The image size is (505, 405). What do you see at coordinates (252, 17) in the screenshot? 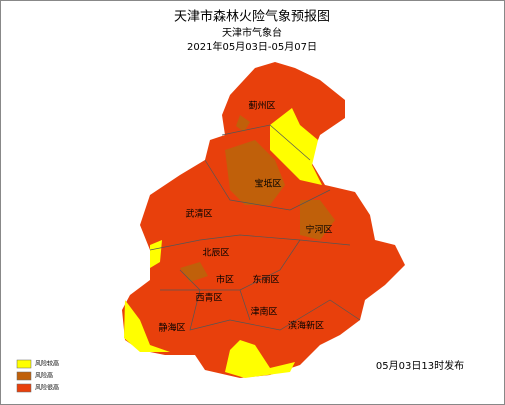
I see `title: 天津市森林火险气象预报图` at bounding box center [252, 17].